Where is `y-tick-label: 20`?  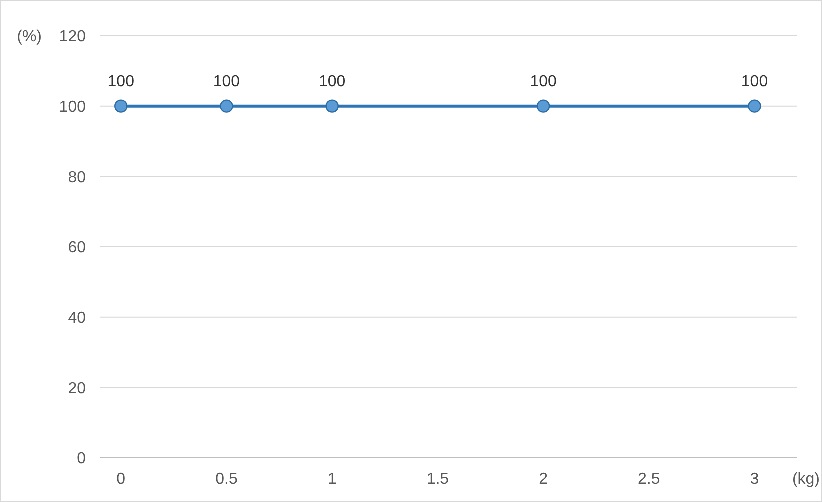
y-tick-label: 20 is located at coordinates (77, 389).